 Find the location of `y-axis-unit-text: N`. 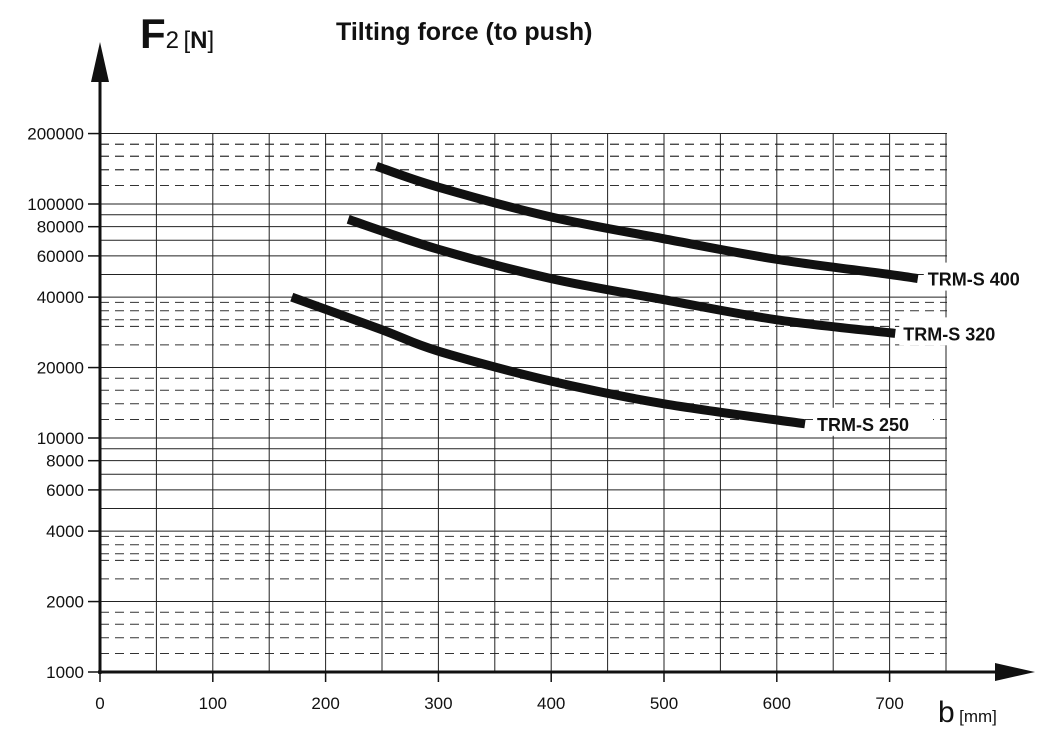

y-axis-unit-text: N is located at coordinates (199, 40).